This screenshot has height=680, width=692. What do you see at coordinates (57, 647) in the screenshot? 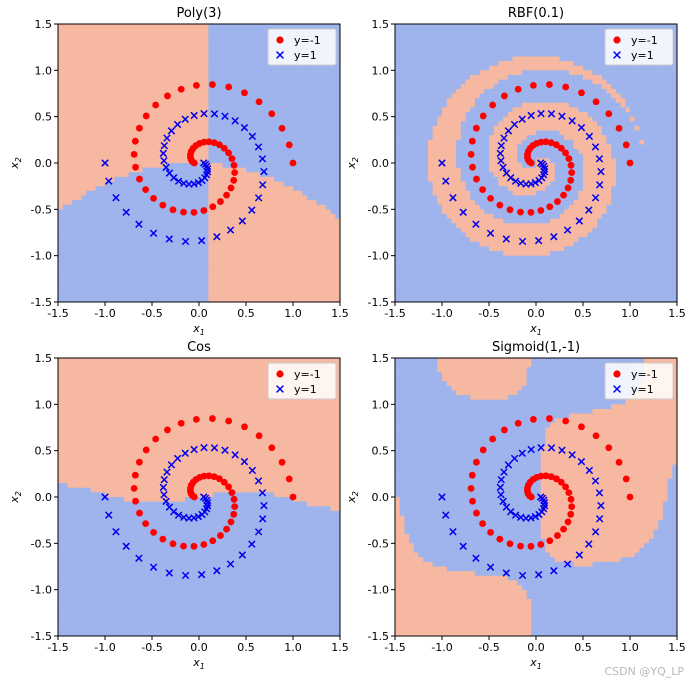
I see `x-tick-label: -1.5` at bounding box center [57, 647].